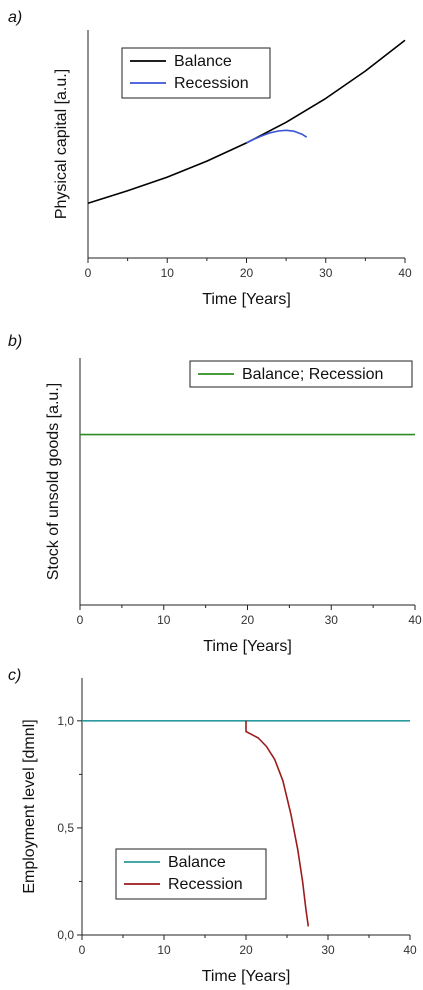 This screenshot has width=423, height=990. What do you see at coordinates (80, 620) in the screenshot?
I see `x-tick-label-b: 0` at bounding box center [80, 620].